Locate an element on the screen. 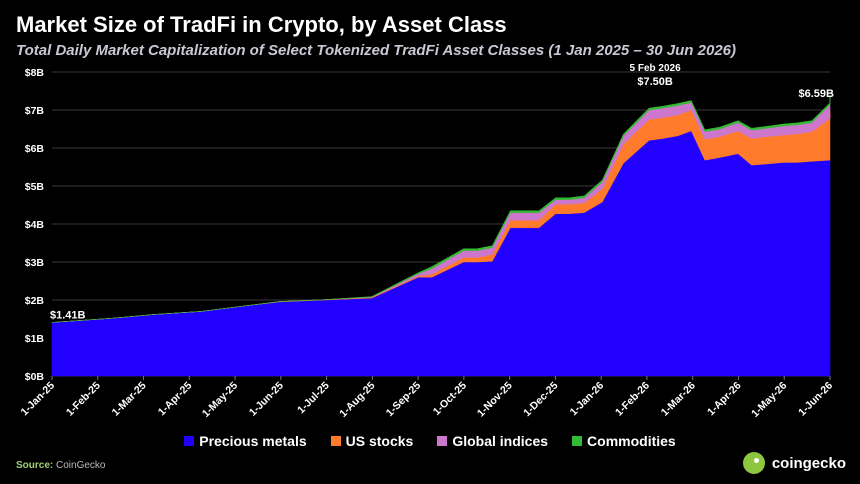  y-tick-label: $3B is located at coordinates (35, 263).